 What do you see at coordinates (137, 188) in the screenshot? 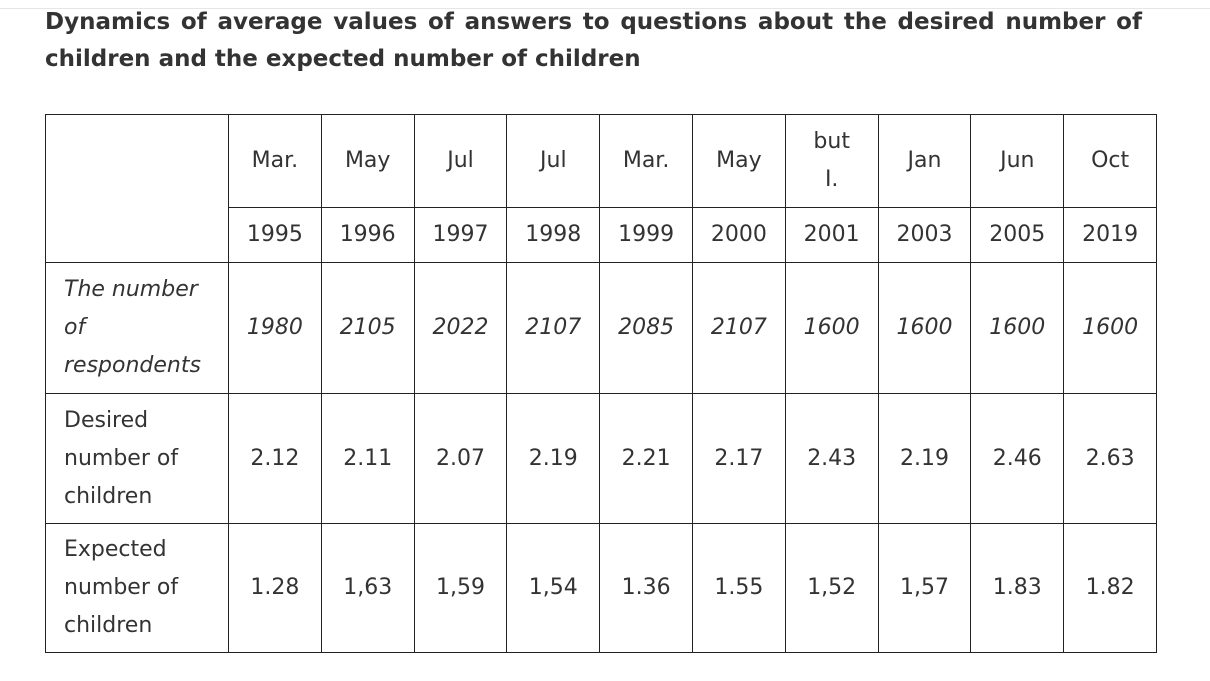
I see `corner-cell` at bounding box center [137, 188].